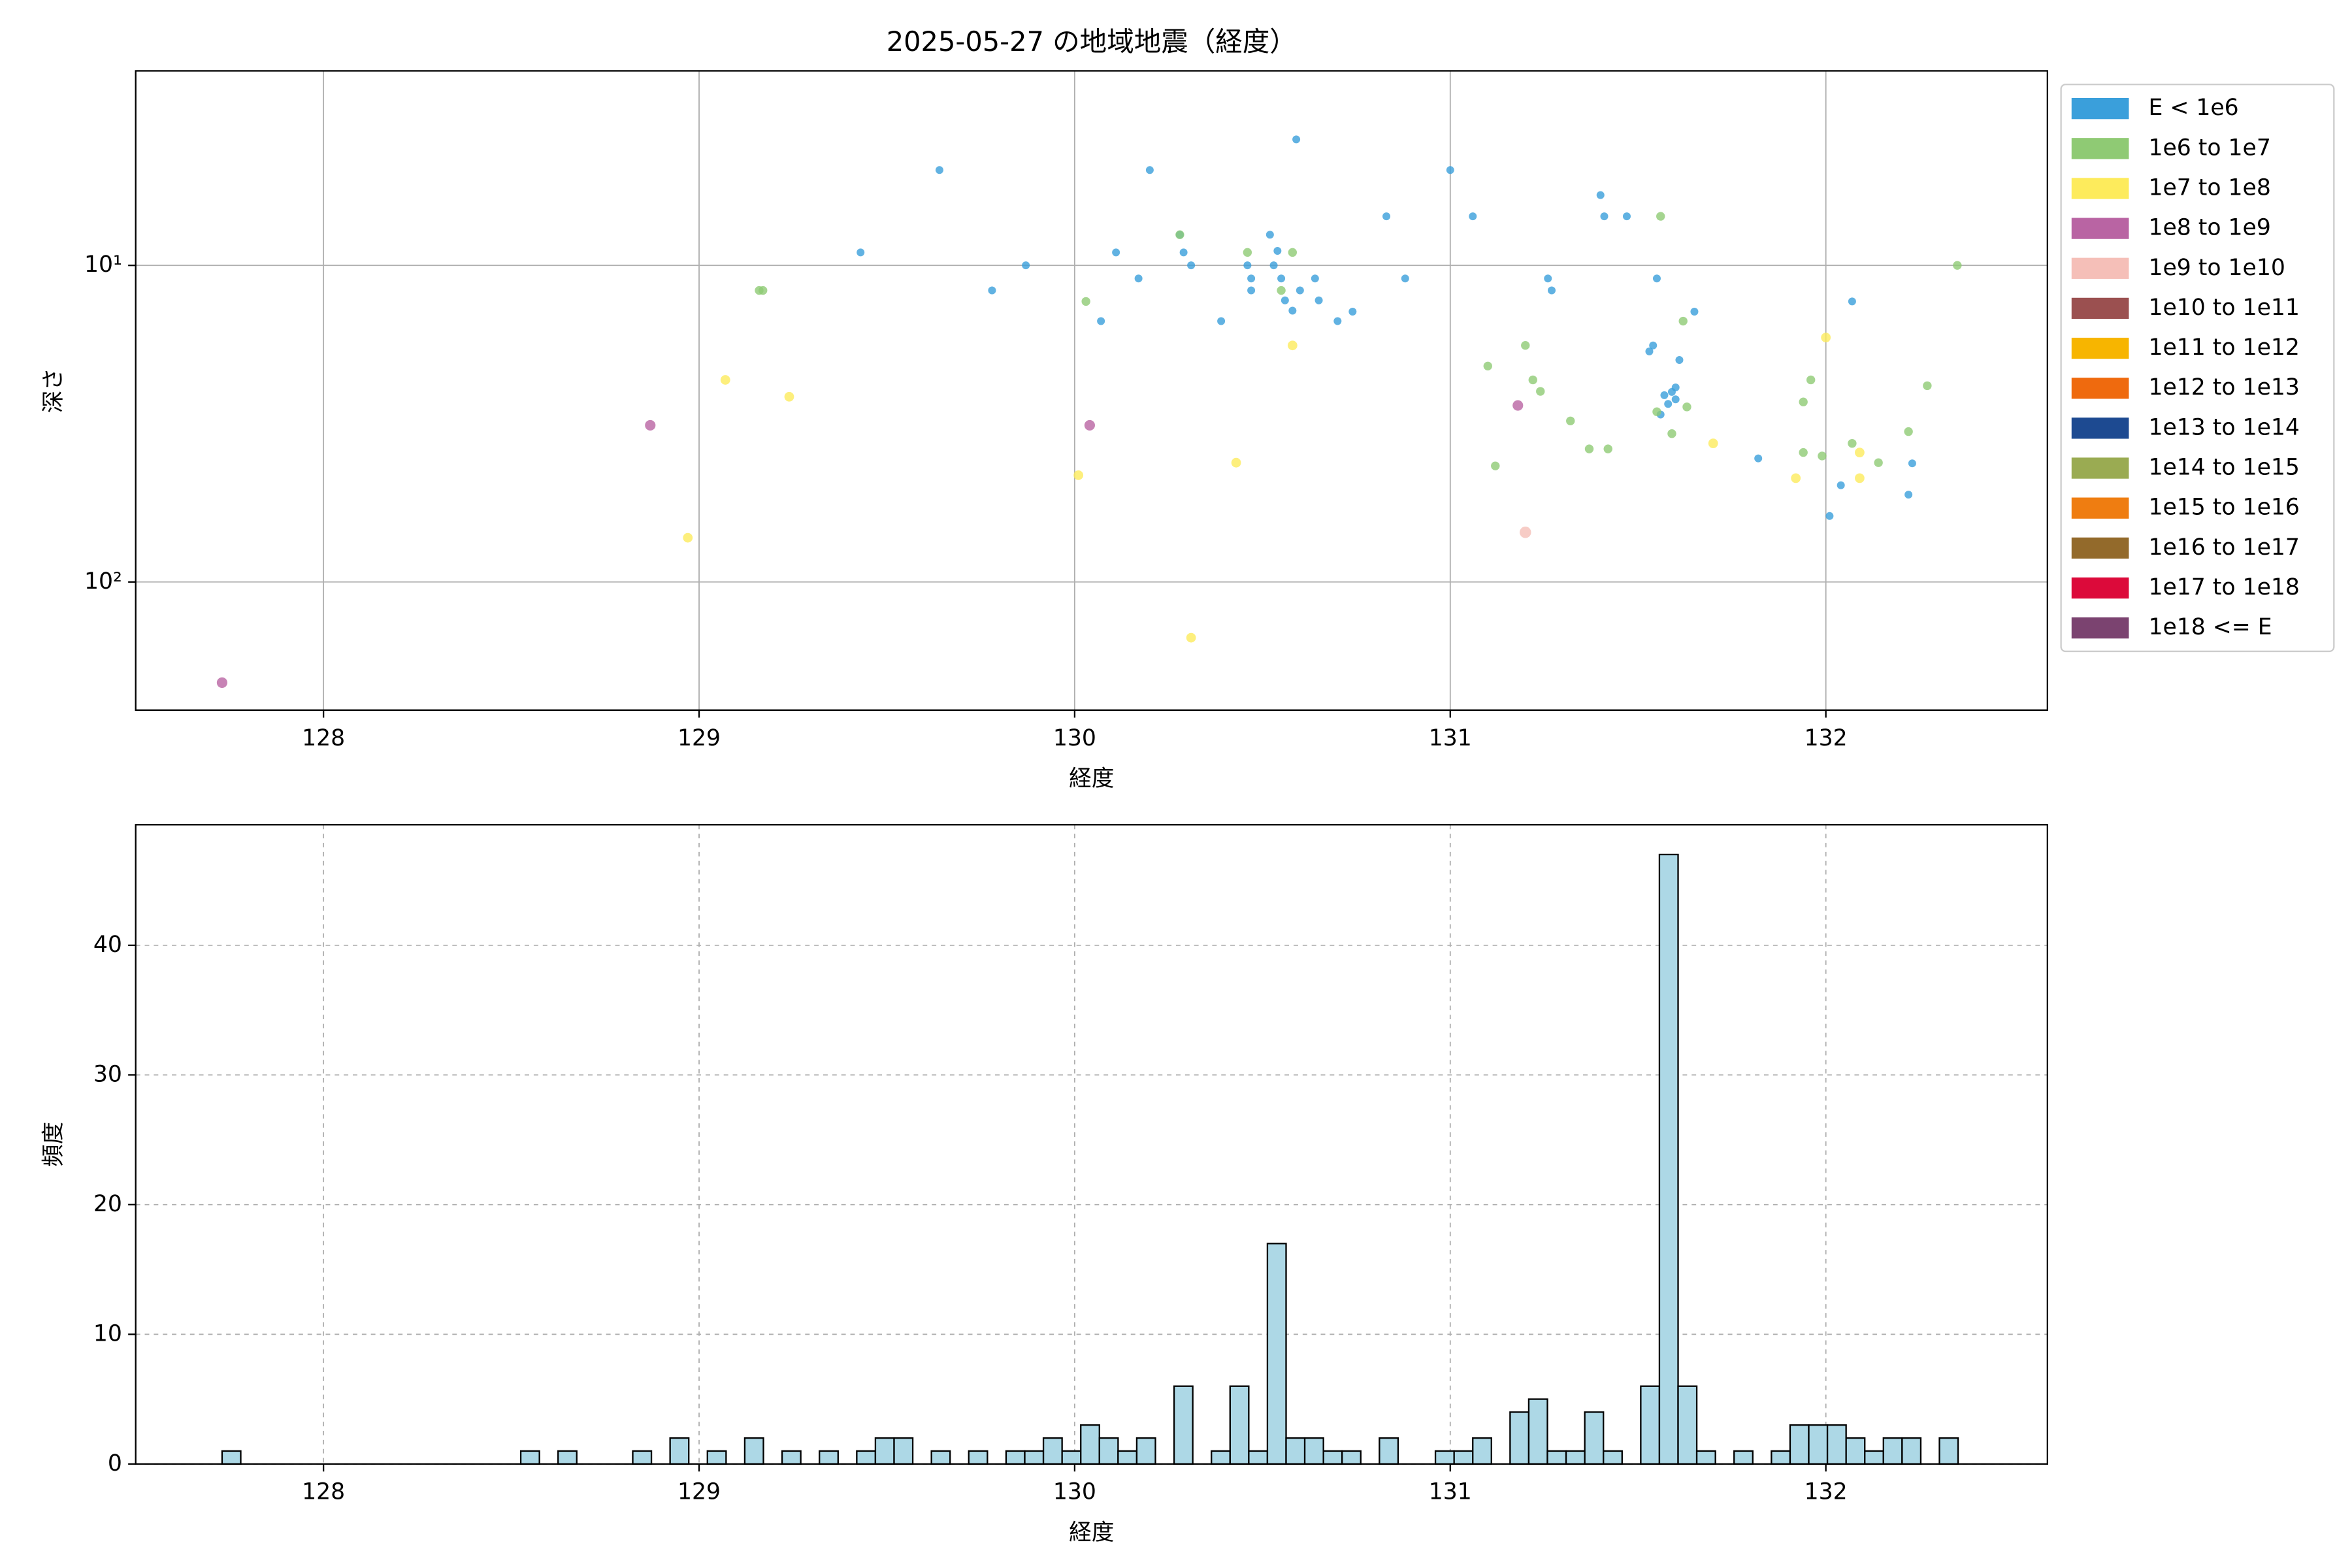 The image size is (2352, 1568). Describe the element at coordinates (2193, 108) in the screenshot. I see `legend-label: E < 1e6` at that location.